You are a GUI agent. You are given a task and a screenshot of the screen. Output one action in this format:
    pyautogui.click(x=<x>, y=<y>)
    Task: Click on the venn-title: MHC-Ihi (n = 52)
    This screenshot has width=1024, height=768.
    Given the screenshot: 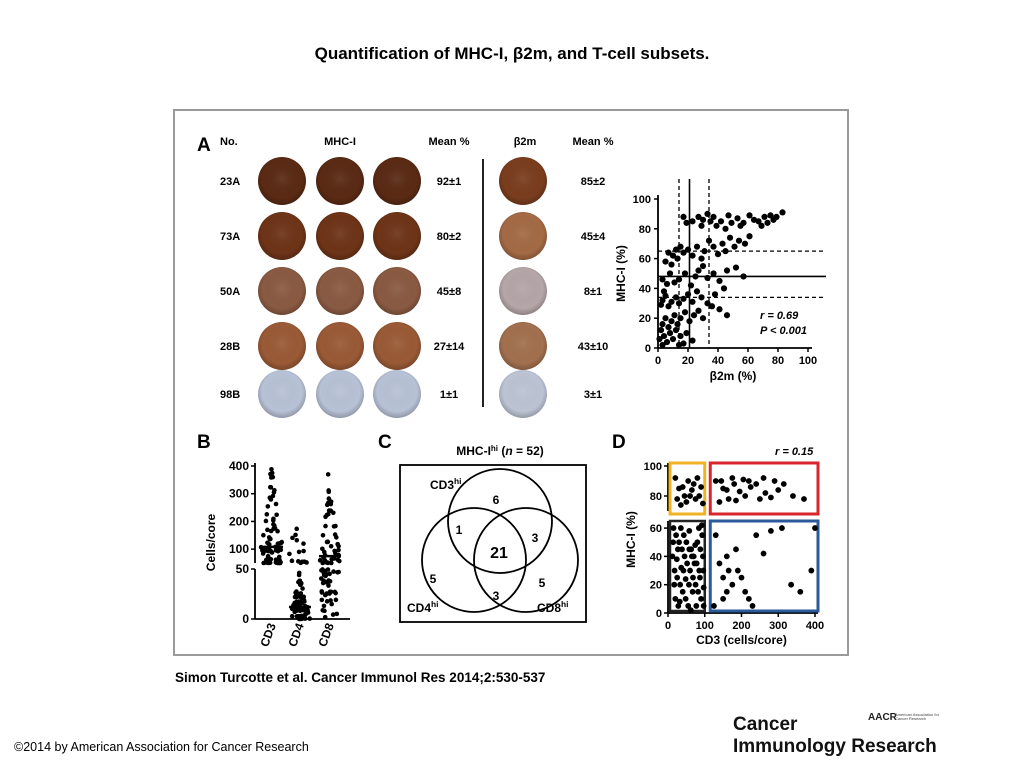 What is the action you would take?
    pyautogui.click(x=500, y=451)
    